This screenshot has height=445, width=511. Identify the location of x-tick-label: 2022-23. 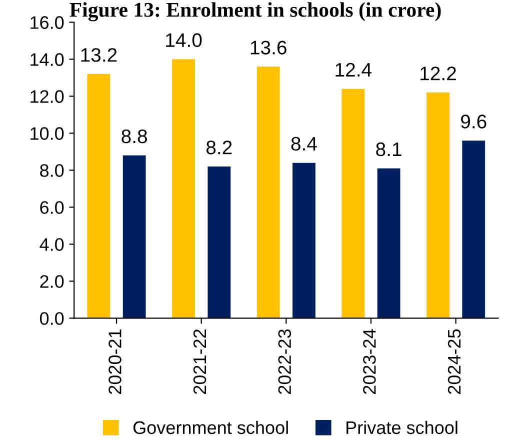
(285, 361).